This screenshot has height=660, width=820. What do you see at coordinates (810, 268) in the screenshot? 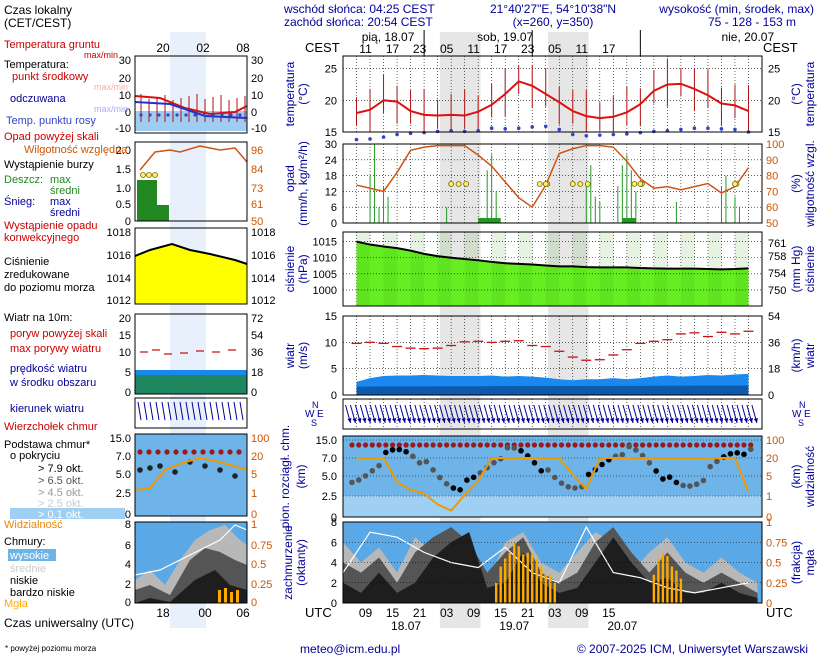
I see `axis-label: ciśnienie` at bounding box center [810, 268].